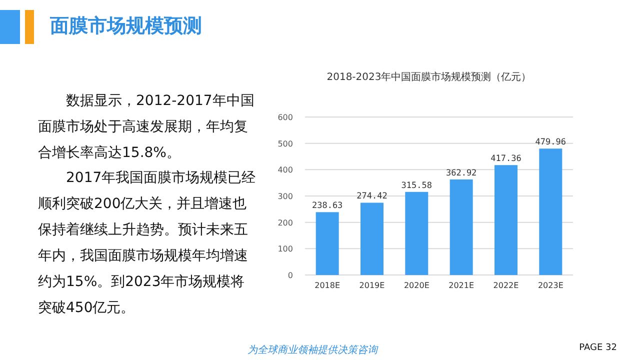 This screenshot has height=360, width=625. What do you see at coordinates (285, 196) in the screenshot?
I see `y-tick-label: 300` at bounding box center [285, 196].